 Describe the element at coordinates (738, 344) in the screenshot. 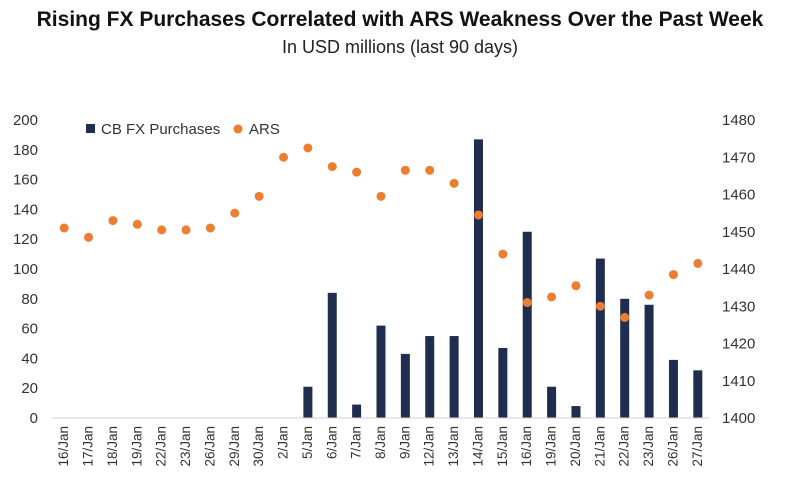

I see `y-right-tick-label: 1420` at that location.